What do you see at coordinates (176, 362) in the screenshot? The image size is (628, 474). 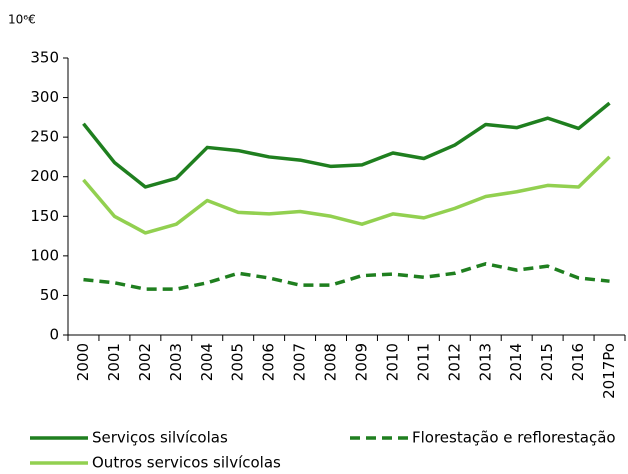 I see `x-tick-label: 2003` at bounding box center [176, 362].